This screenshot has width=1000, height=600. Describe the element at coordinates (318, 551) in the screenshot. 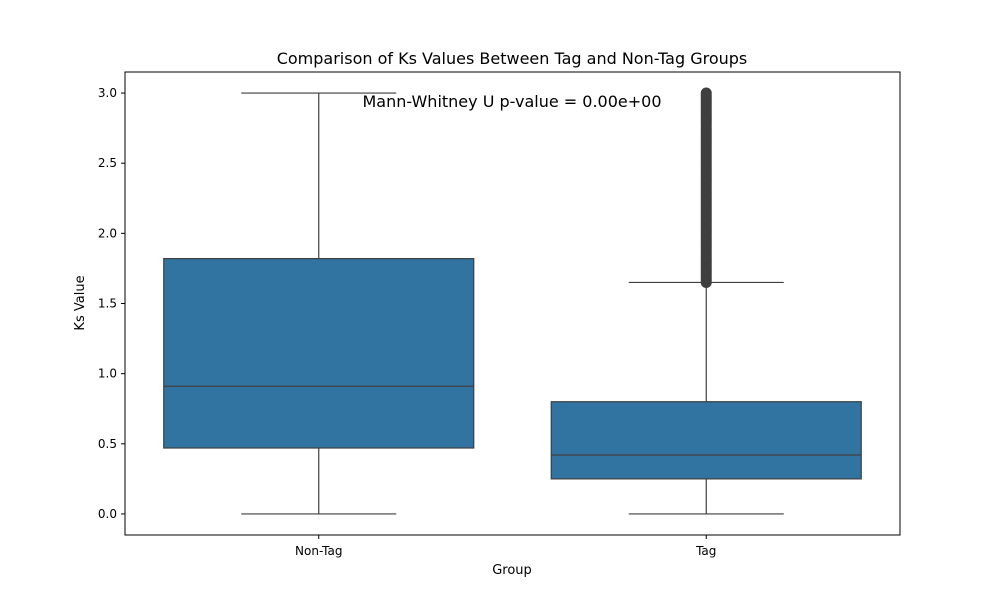

I see `x-tick-label: Non-Tag` at that location.